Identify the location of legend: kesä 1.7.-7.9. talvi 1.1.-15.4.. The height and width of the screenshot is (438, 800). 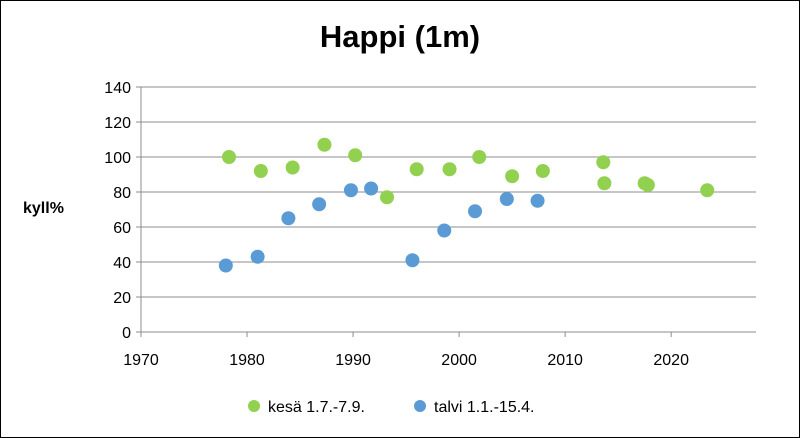
(391, 407).